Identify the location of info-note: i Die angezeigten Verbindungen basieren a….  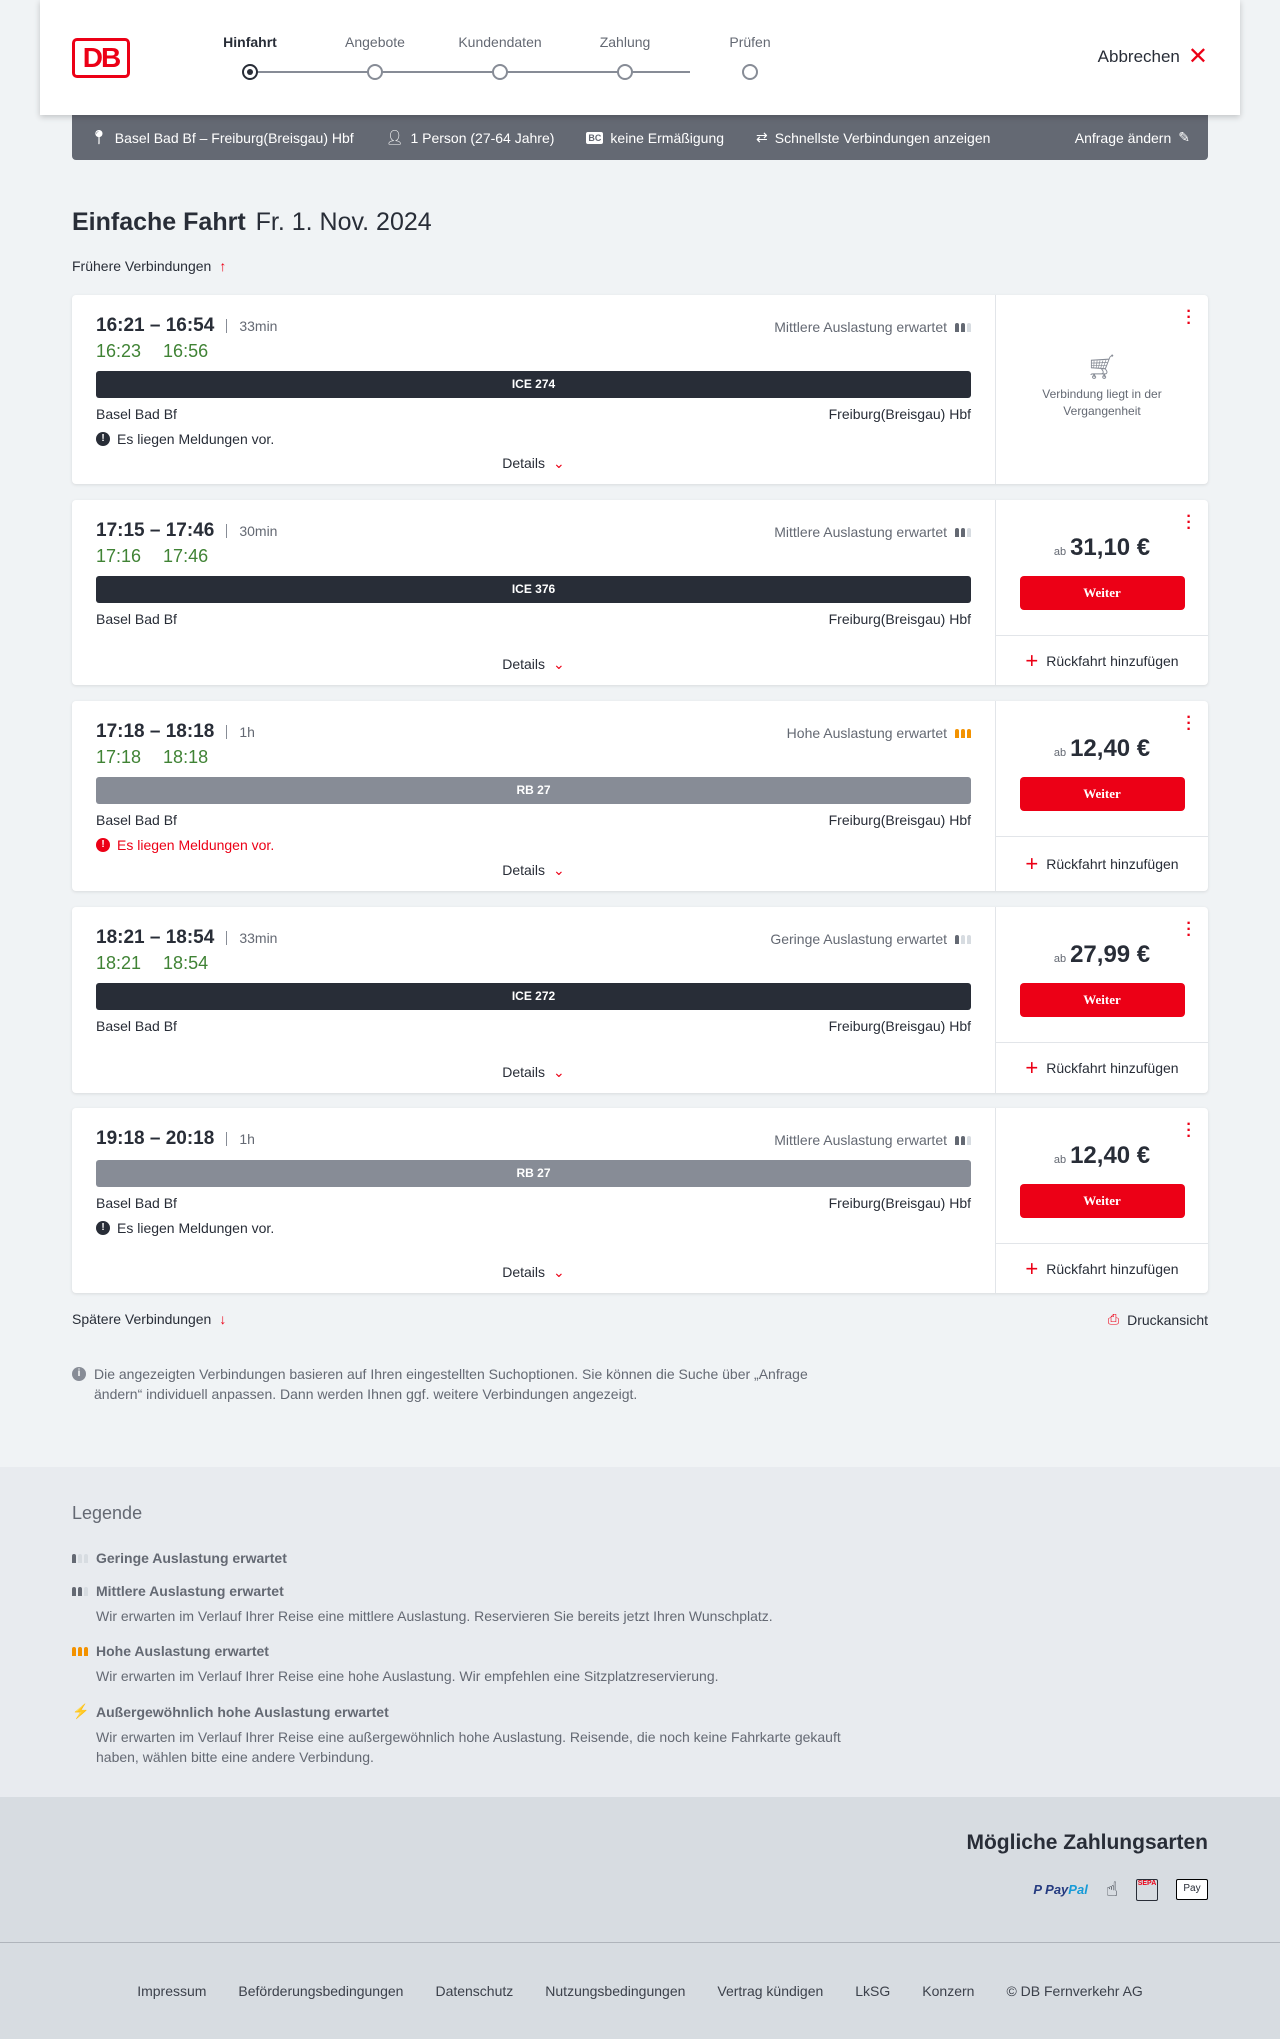
(462, 1384).